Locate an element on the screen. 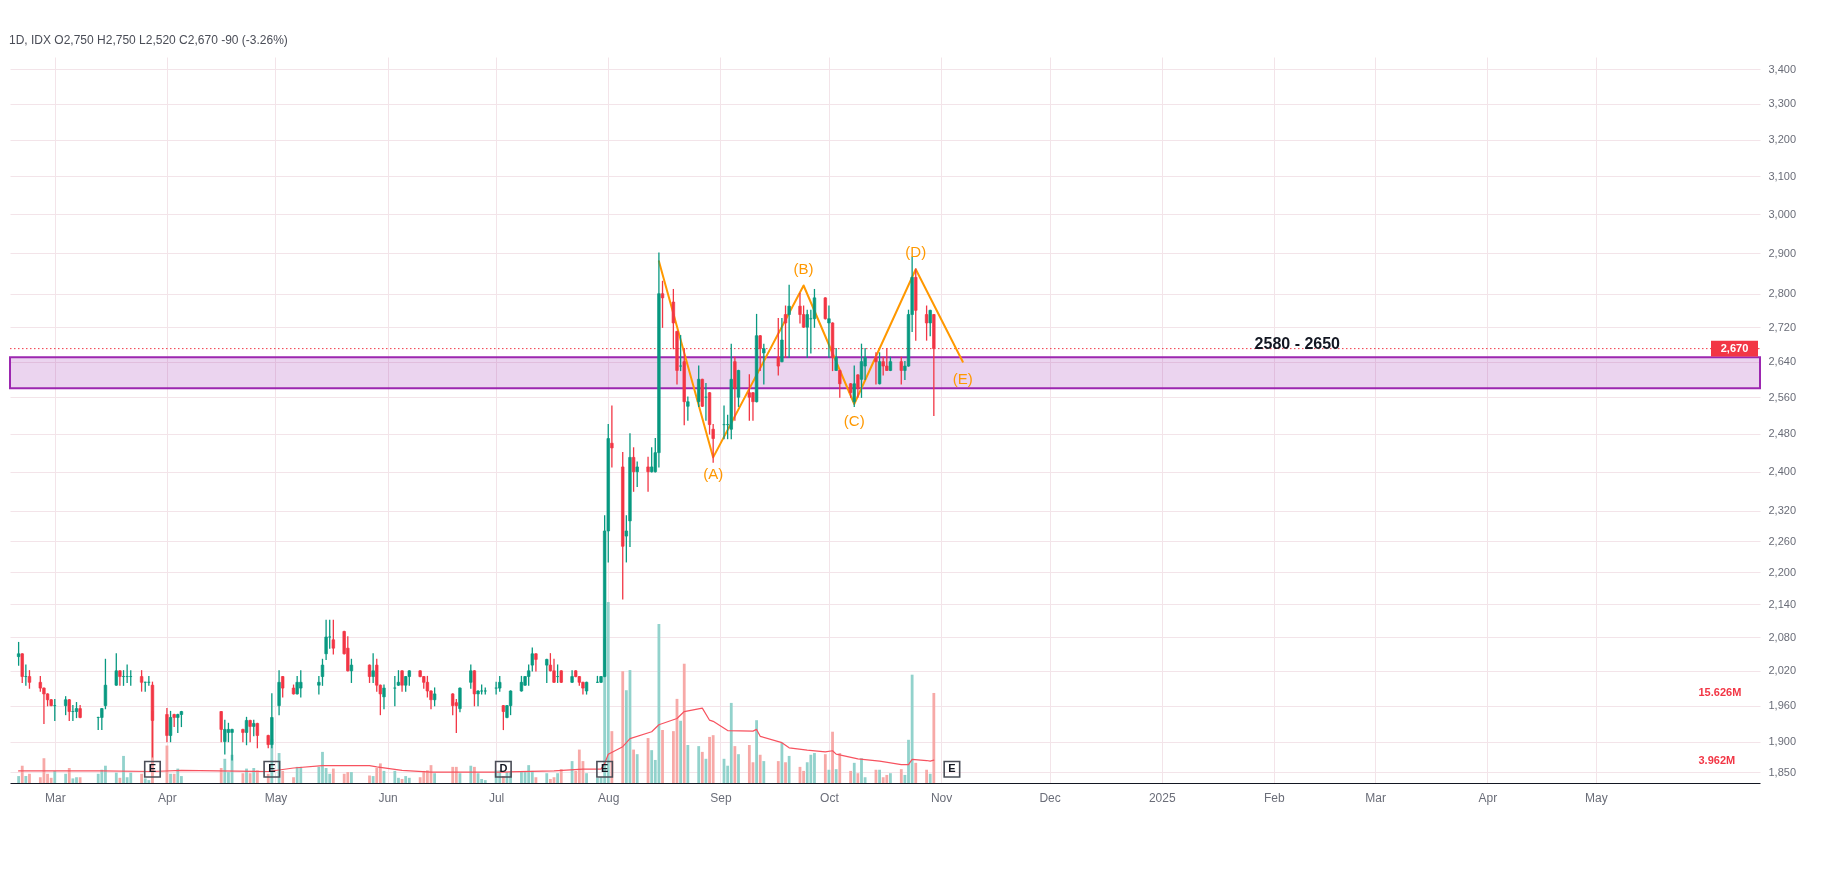 The image size is (1835, 883). y-tick-label: 2,200 is located at coordinates (1782, 571).